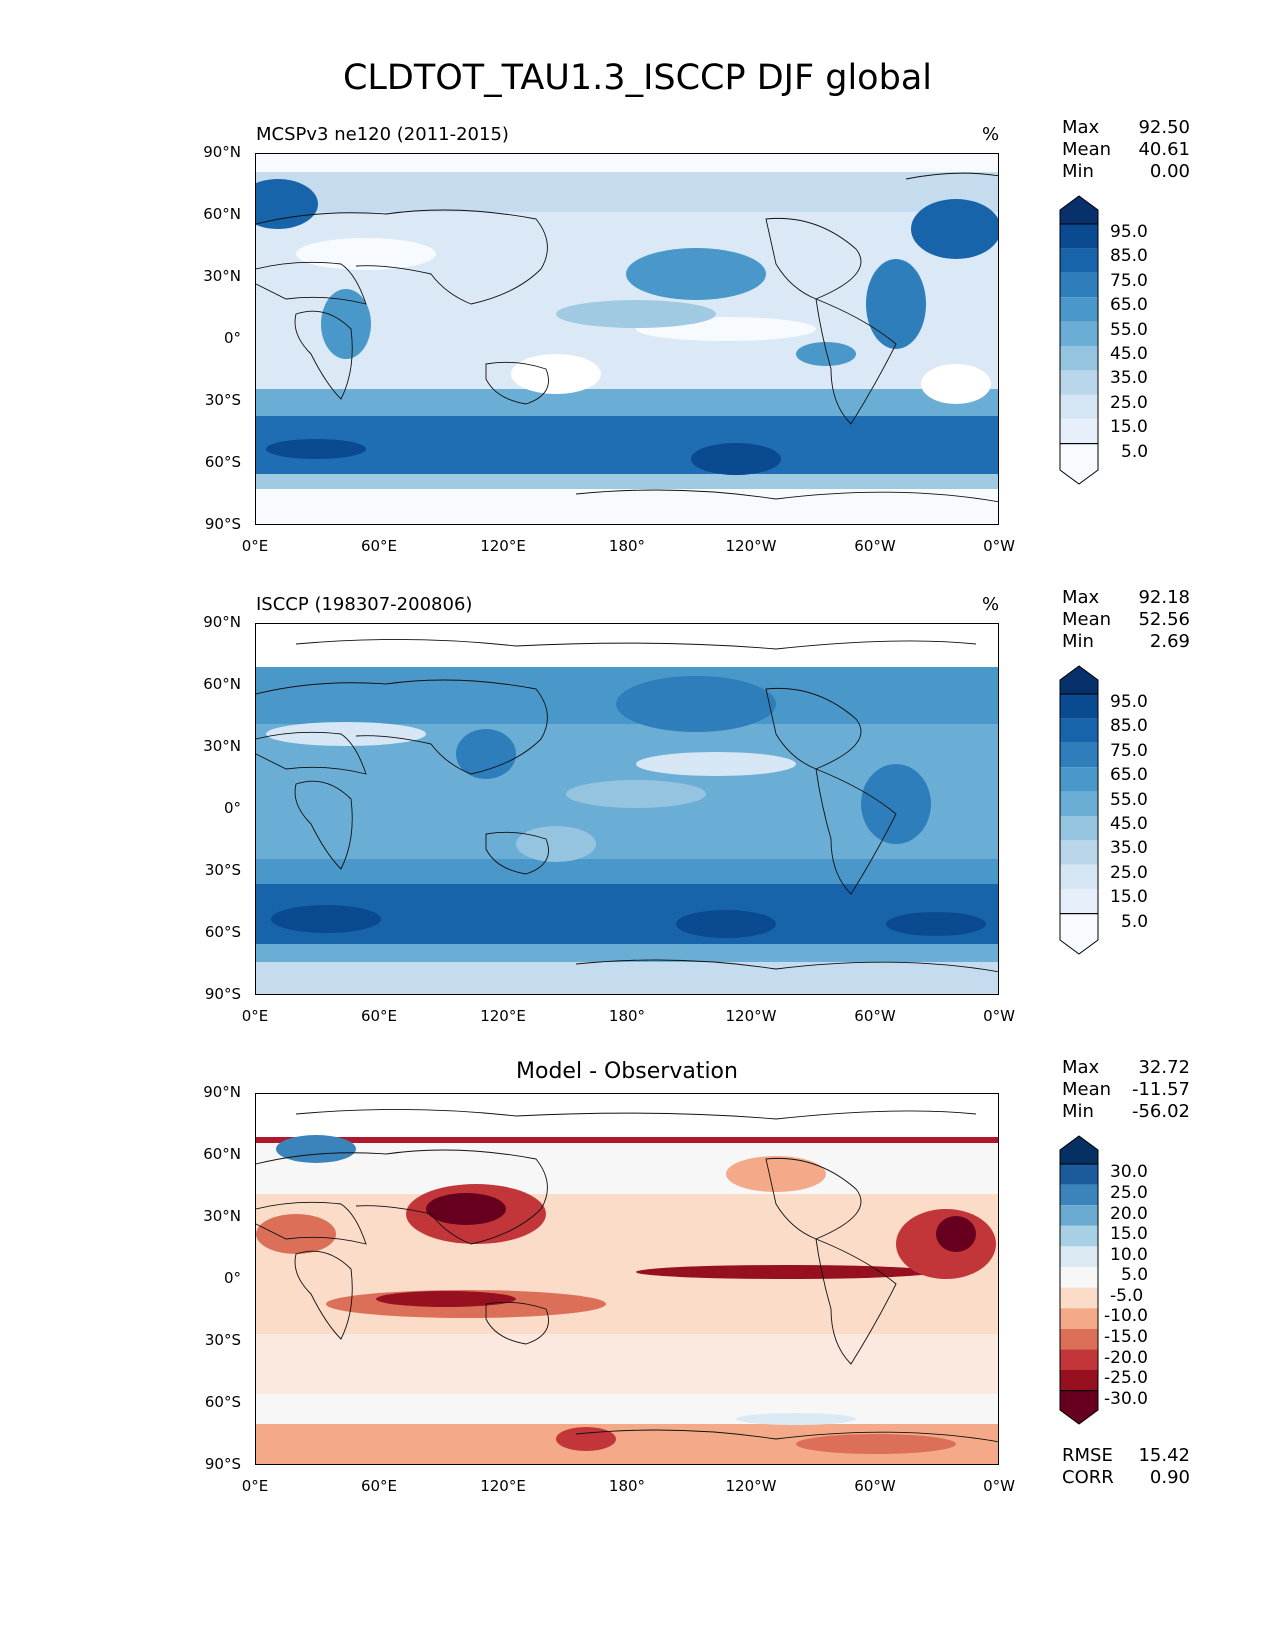 Image resolution: width=1275 pixels, height=1650 pixels. Describe the element at coordinates (1129, 726) in the screenshot. I see `colorbar-label: 85.0` at that location.